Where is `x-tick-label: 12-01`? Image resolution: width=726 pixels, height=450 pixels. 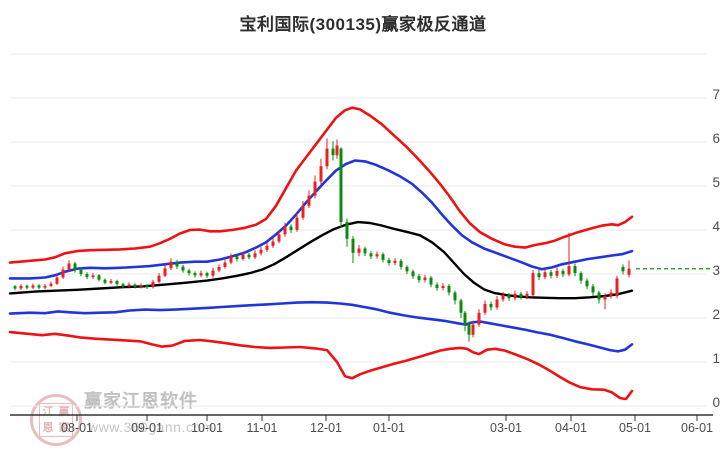
x-tick-label: 12-01 is located at coordinates (326, 428).